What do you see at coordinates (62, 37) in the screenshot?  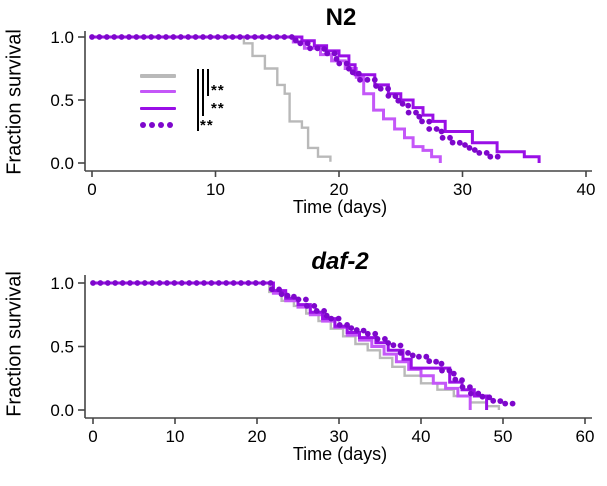 I see `y-tick-label: 1.0` at bounding box center [62, 37].